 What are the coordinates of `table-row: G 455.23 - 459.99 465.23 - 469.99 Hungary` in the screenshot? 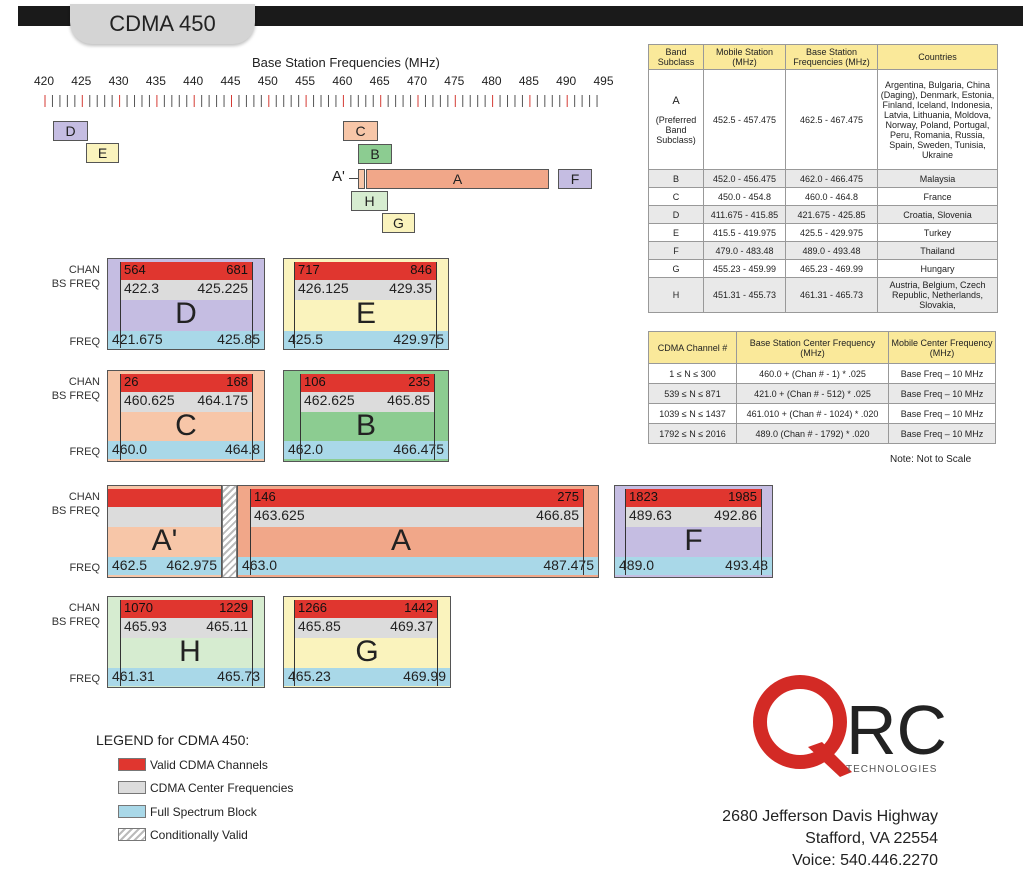 It's located at (823, 268).